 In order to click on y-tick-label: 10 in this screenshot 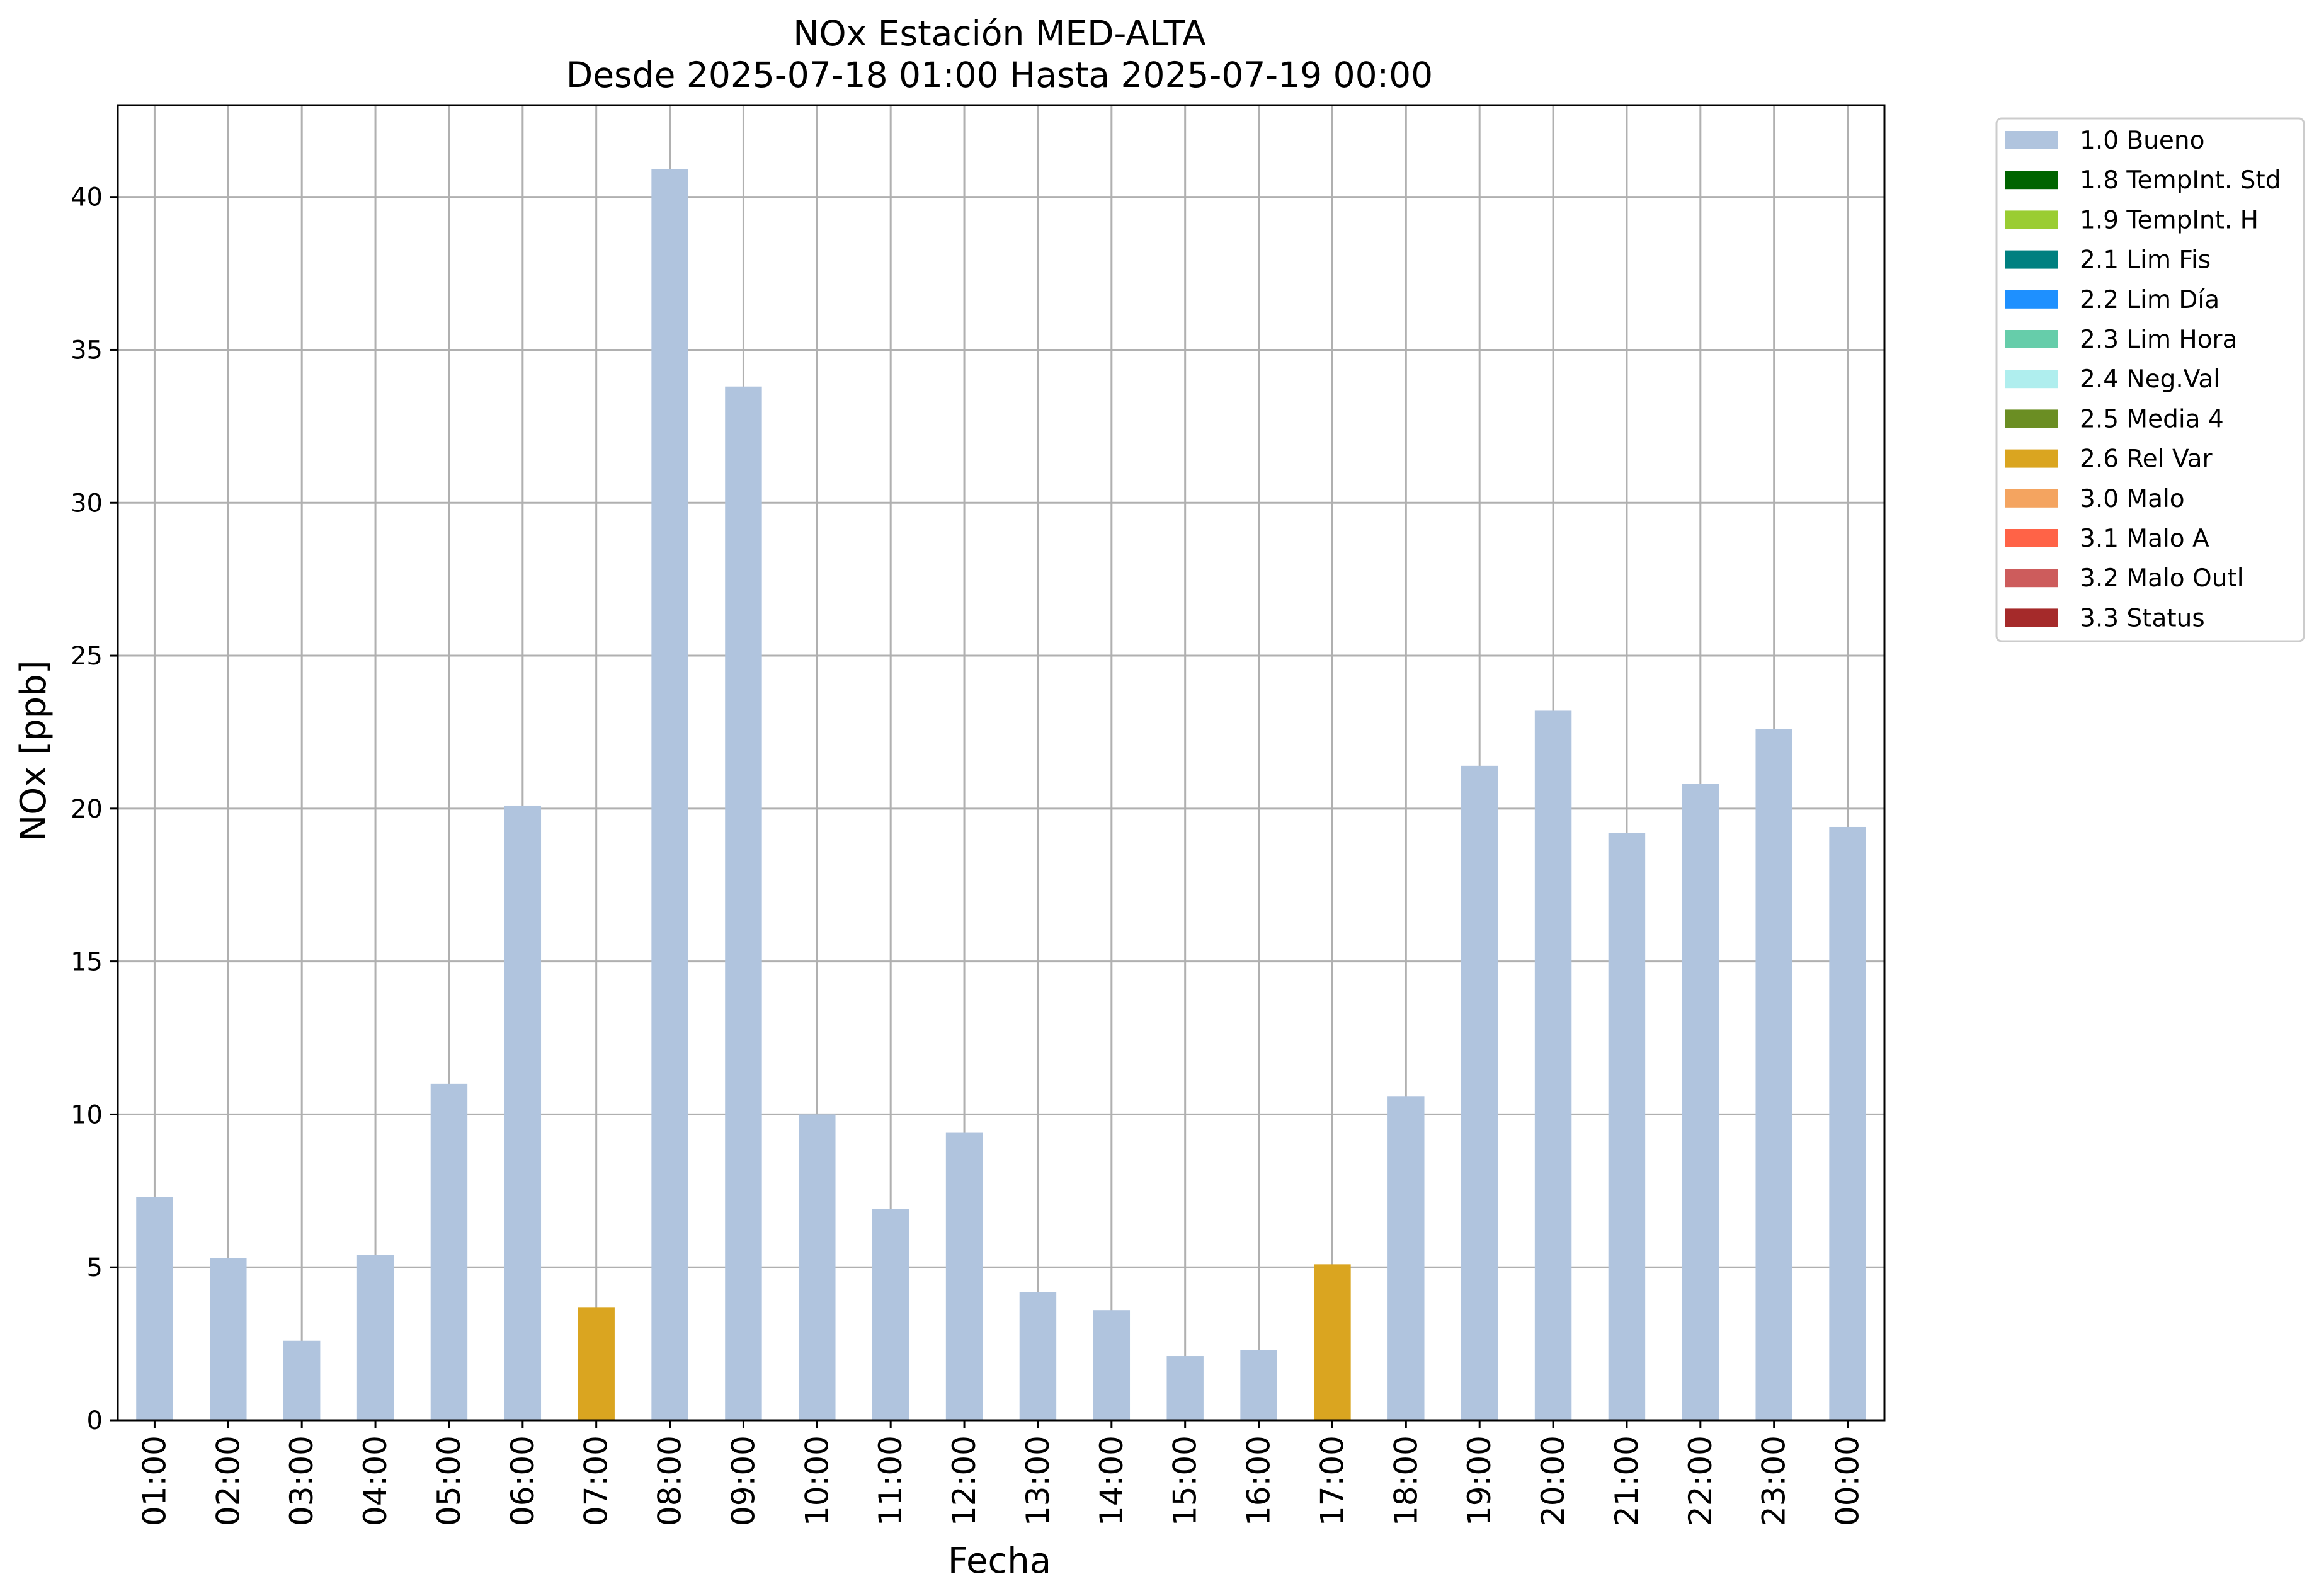, I will do `click(87, 1114)`.